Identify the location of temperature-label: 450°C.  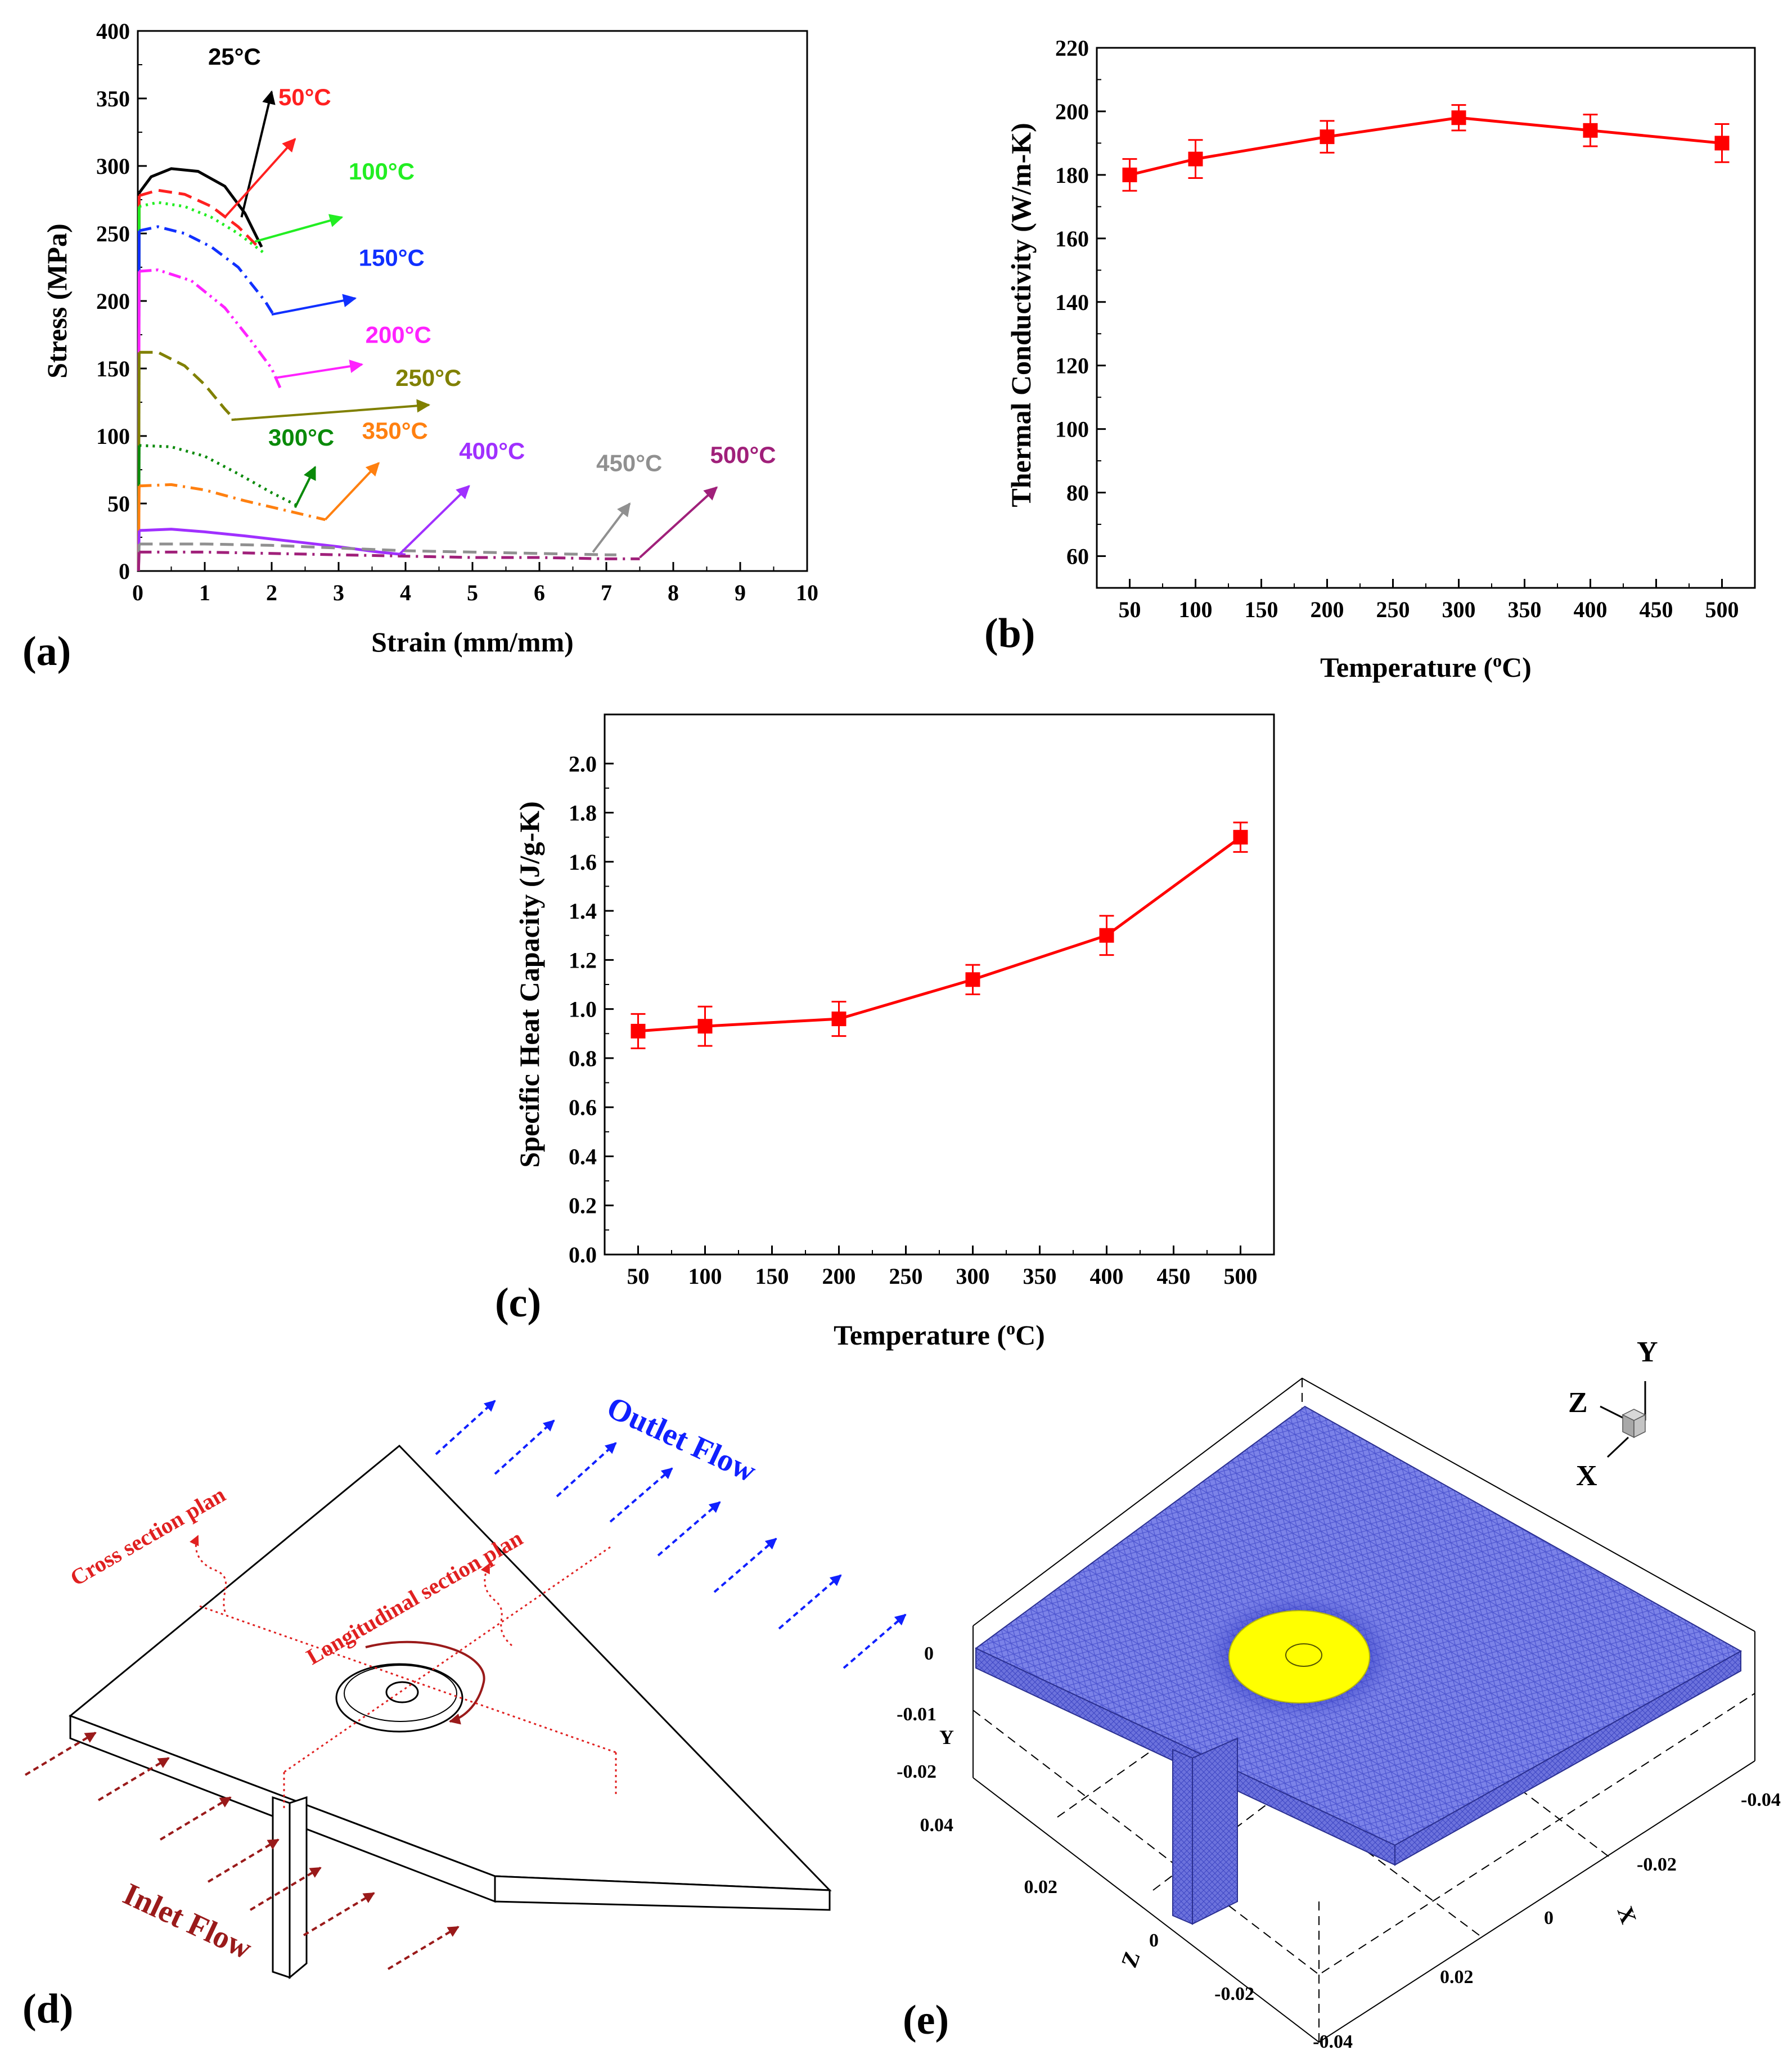
(629, 462).